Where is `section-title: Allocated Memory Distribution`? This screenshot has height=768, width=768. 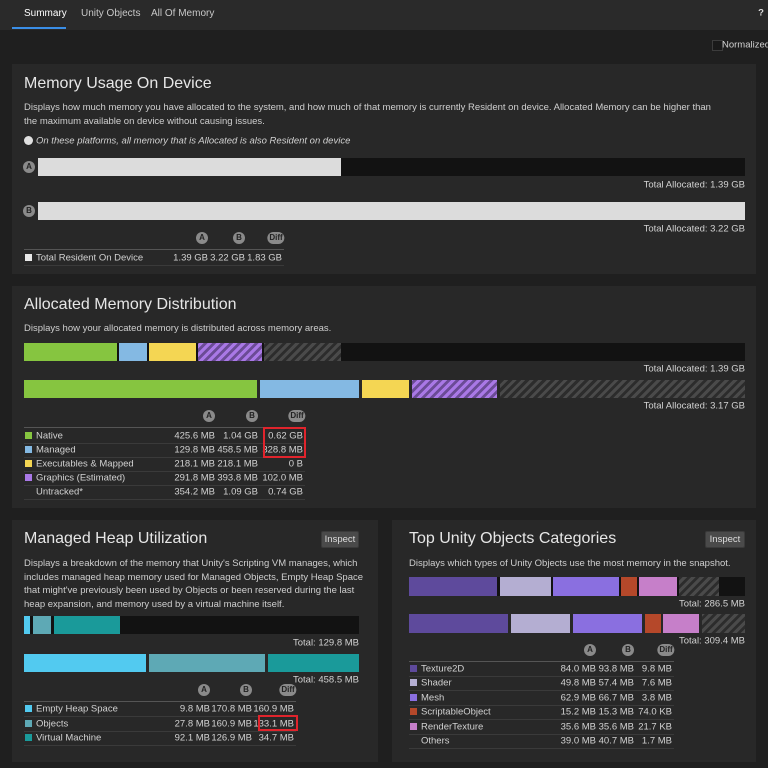 section-title: Allocated Memory Distribution is located at coordinates (130, 304).